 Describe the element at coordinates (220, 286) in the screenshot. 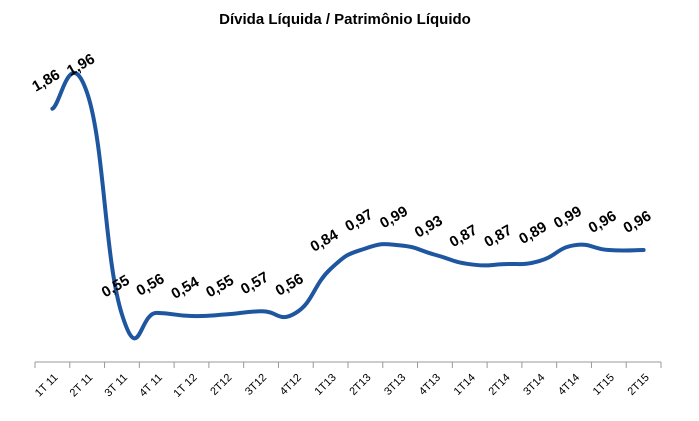

I see `data-label: 0,55` at that location.